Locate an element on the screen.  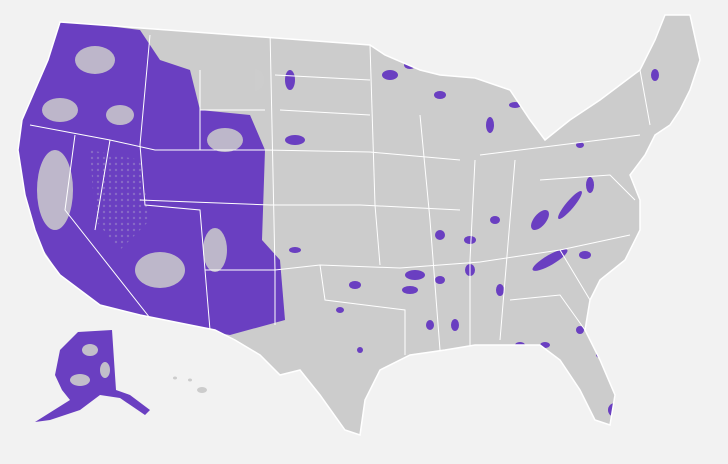
west-texture is located at coordinates (120, 200).